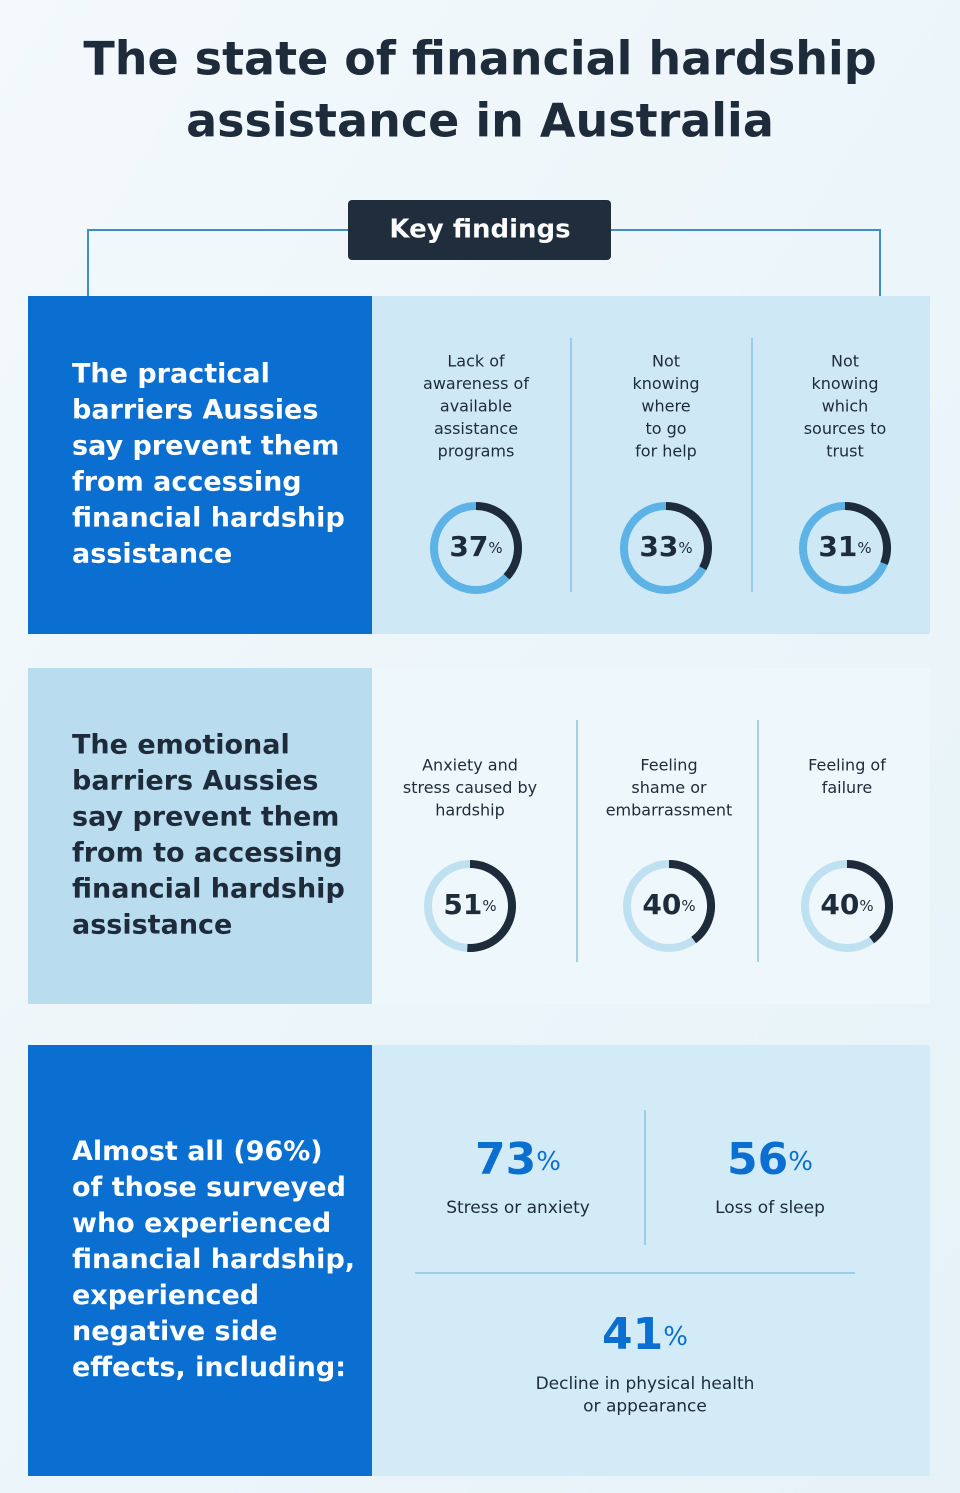 This screenshot has height=1493, width=960. Describe the element at coordinates (518, 1208) in the screenshot. I see `stat-label: Stress or anxiety` at that location.